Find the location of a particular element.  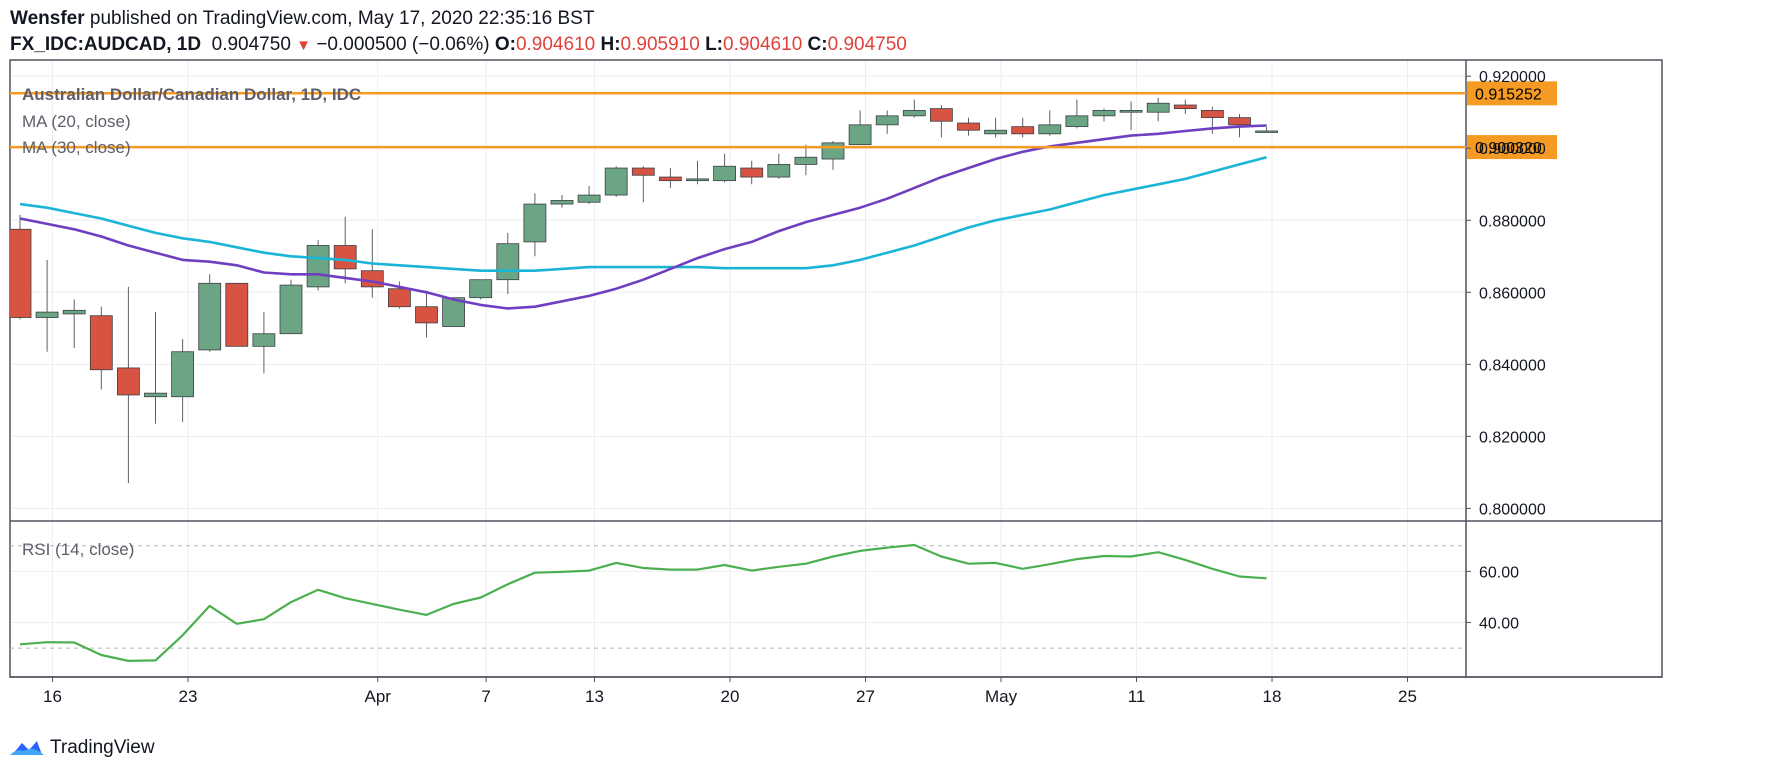

indicator-label: MA (30, close) is located at coordinates (76, 147).